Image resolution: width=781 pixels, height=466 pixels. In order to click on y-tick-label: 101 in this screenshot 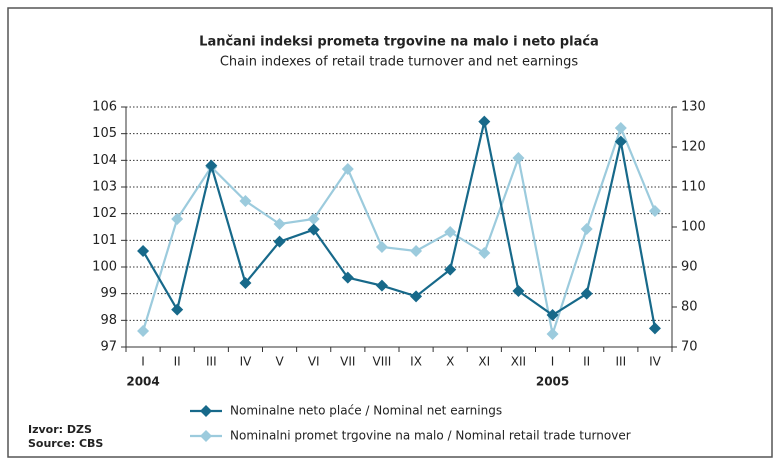, I will do `click(104, 240)`.